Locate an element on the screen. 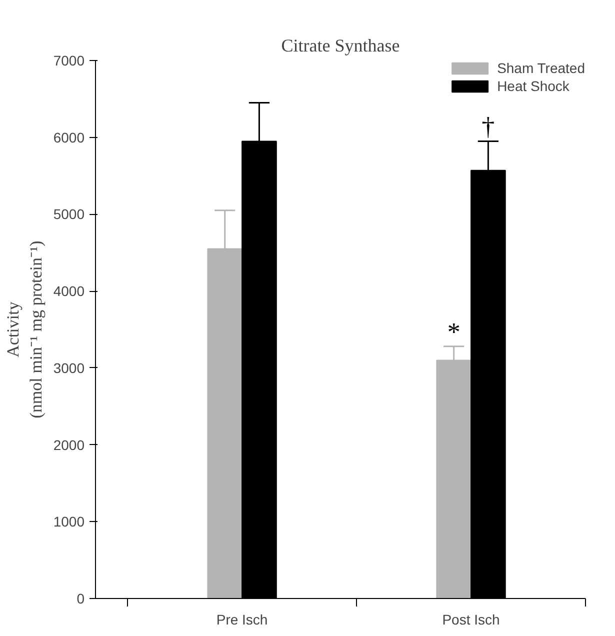  x-tick-label: Pre Isch is located at coordinates (242, 620).